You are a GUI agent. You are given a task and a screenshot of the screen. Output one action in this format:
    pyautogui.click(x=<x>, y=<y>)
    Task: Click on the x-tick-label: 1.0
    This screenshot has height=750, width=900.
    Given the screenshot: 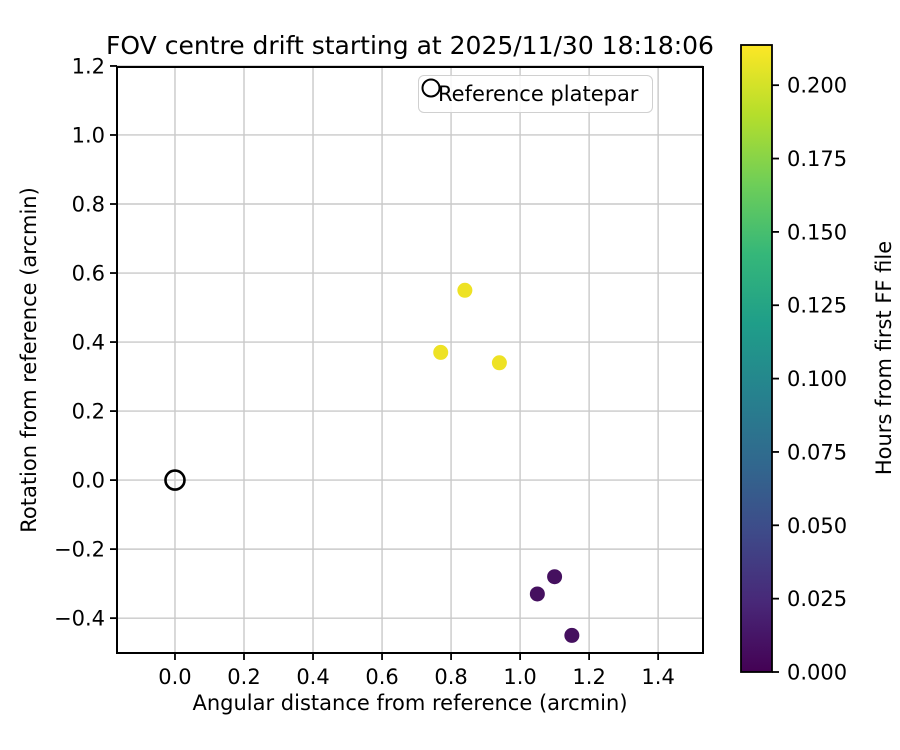 What is the action you would take?
    pyautogui.click(x=519, y=677)
    